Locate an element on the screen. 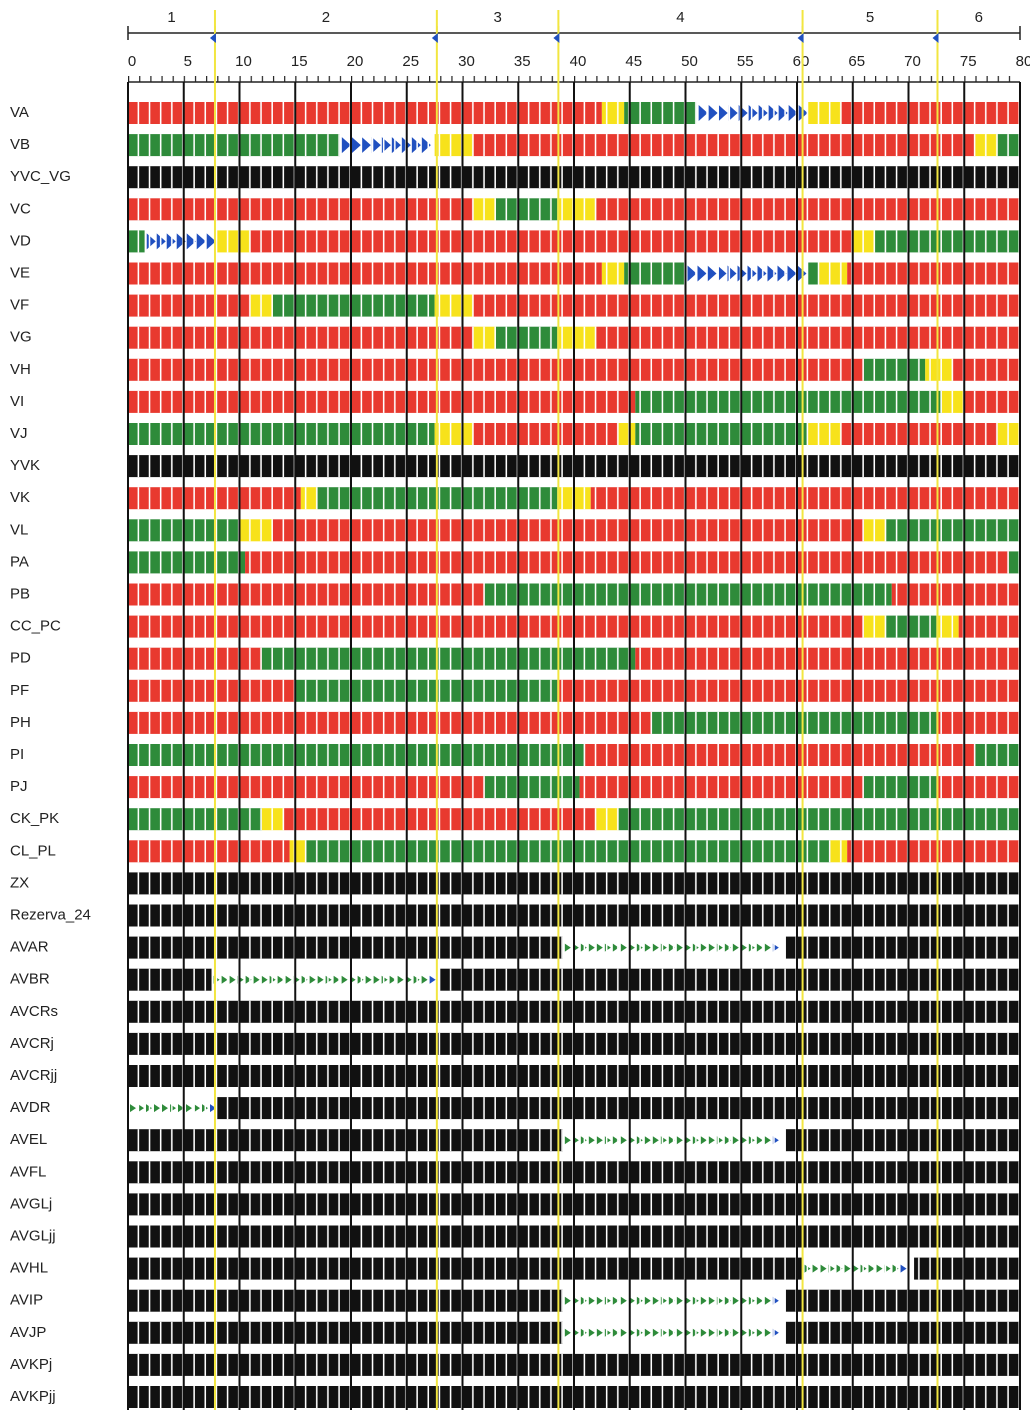  row-label: VH is located at coordinates (20, 369).